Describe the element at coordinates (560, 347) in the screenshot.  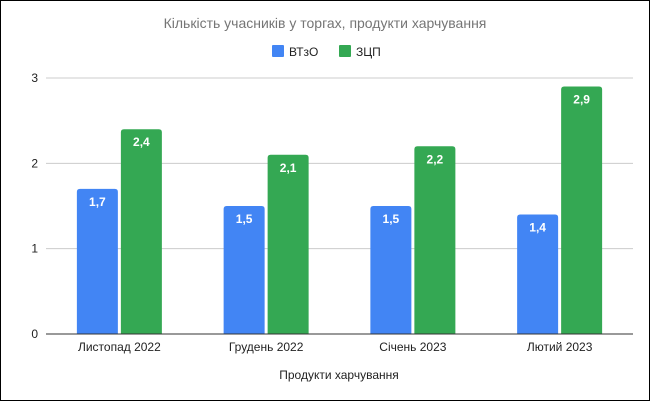
I see `x-tick-label: Лютий 2023` at that location.